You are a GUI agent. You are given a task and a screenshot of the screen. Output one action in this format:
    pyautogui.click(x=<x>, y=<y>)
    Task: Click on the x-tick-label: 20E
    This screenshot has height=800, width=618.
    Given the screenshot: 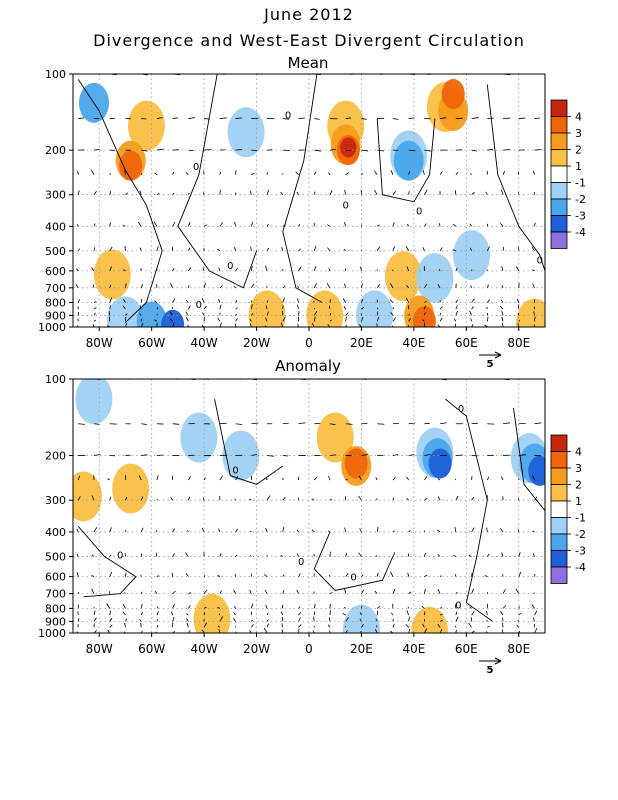 What is the action you would take?
    pyautogui.click(x=361, y=343)
    